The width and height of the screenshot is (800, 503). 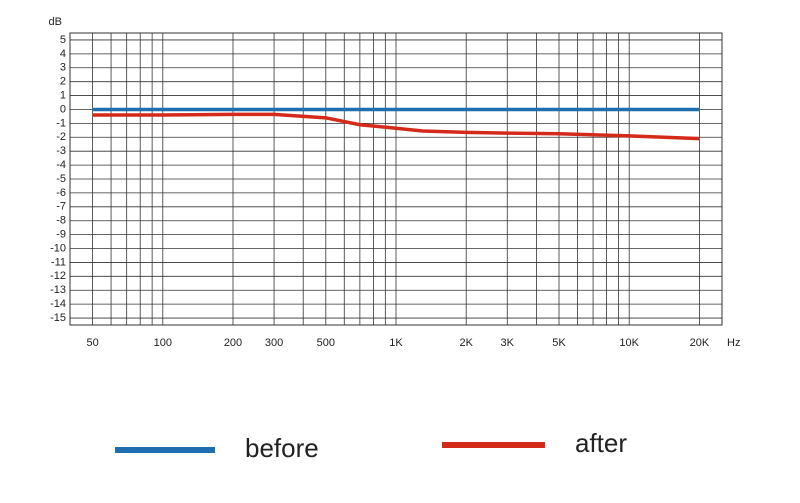 I want to click on y-tick-label: -14, so click(x=58, y=304).